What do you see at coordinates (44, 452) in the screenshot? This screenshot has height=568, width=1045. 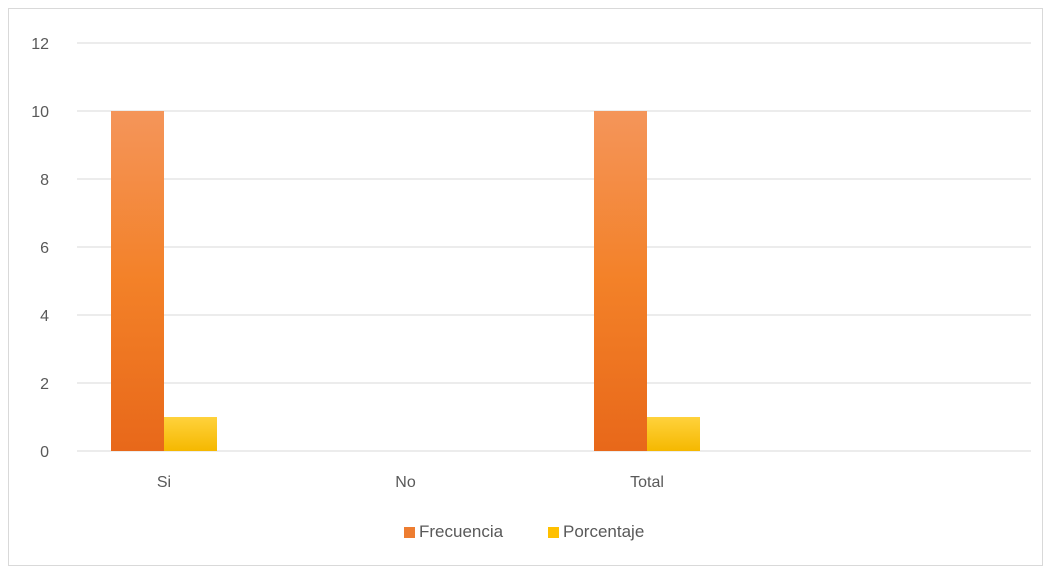 I see `y-tick-label: 0` at bounding box center [44, 452].